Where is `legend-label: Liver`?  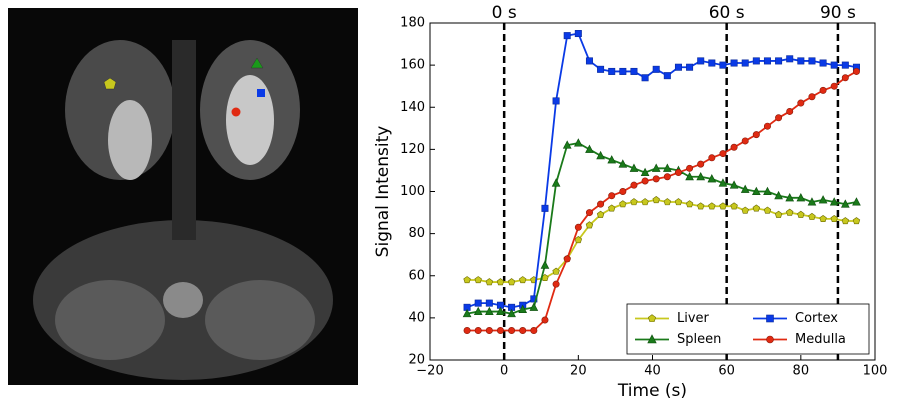
legend-label: Liver is located at coordinates (693, 318).